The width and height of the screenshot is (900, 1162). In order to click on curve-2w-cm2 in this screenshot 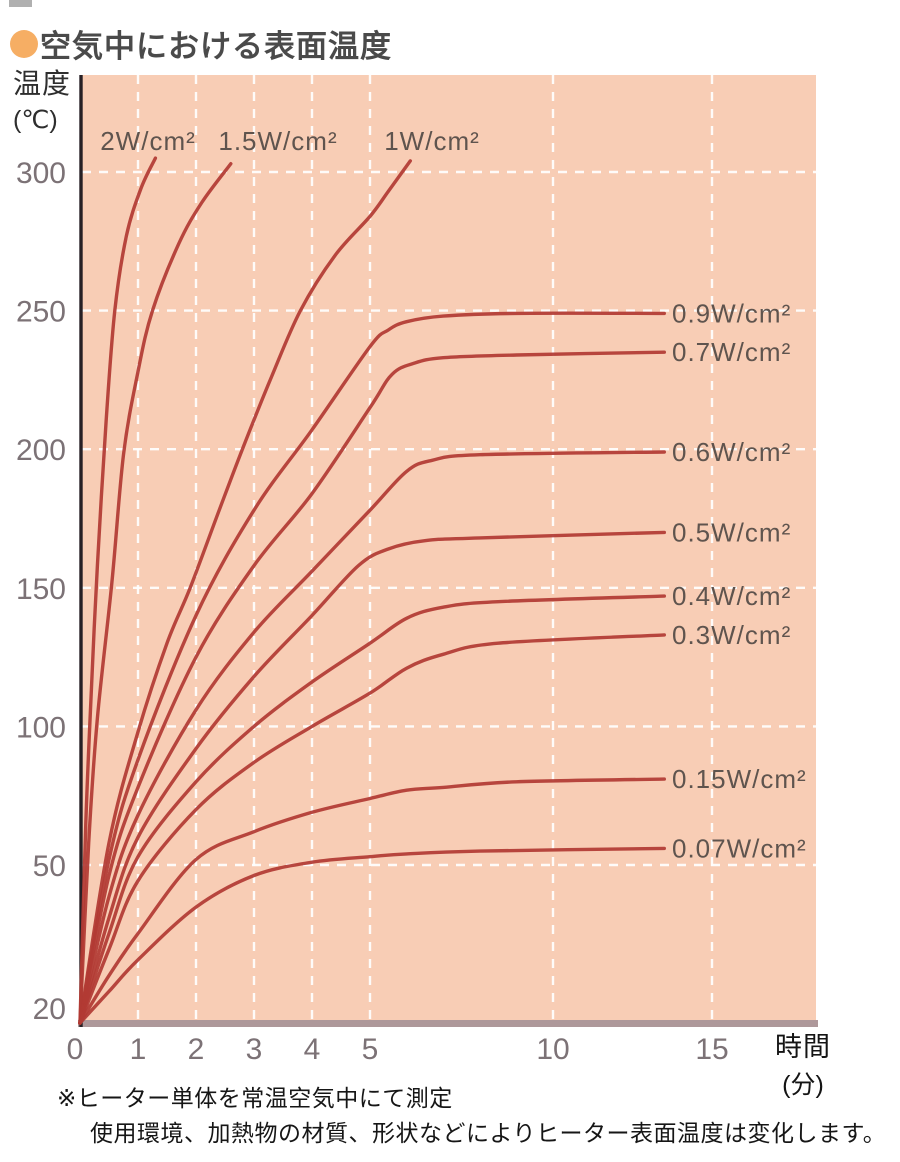, I will do `click(118, 590)`.